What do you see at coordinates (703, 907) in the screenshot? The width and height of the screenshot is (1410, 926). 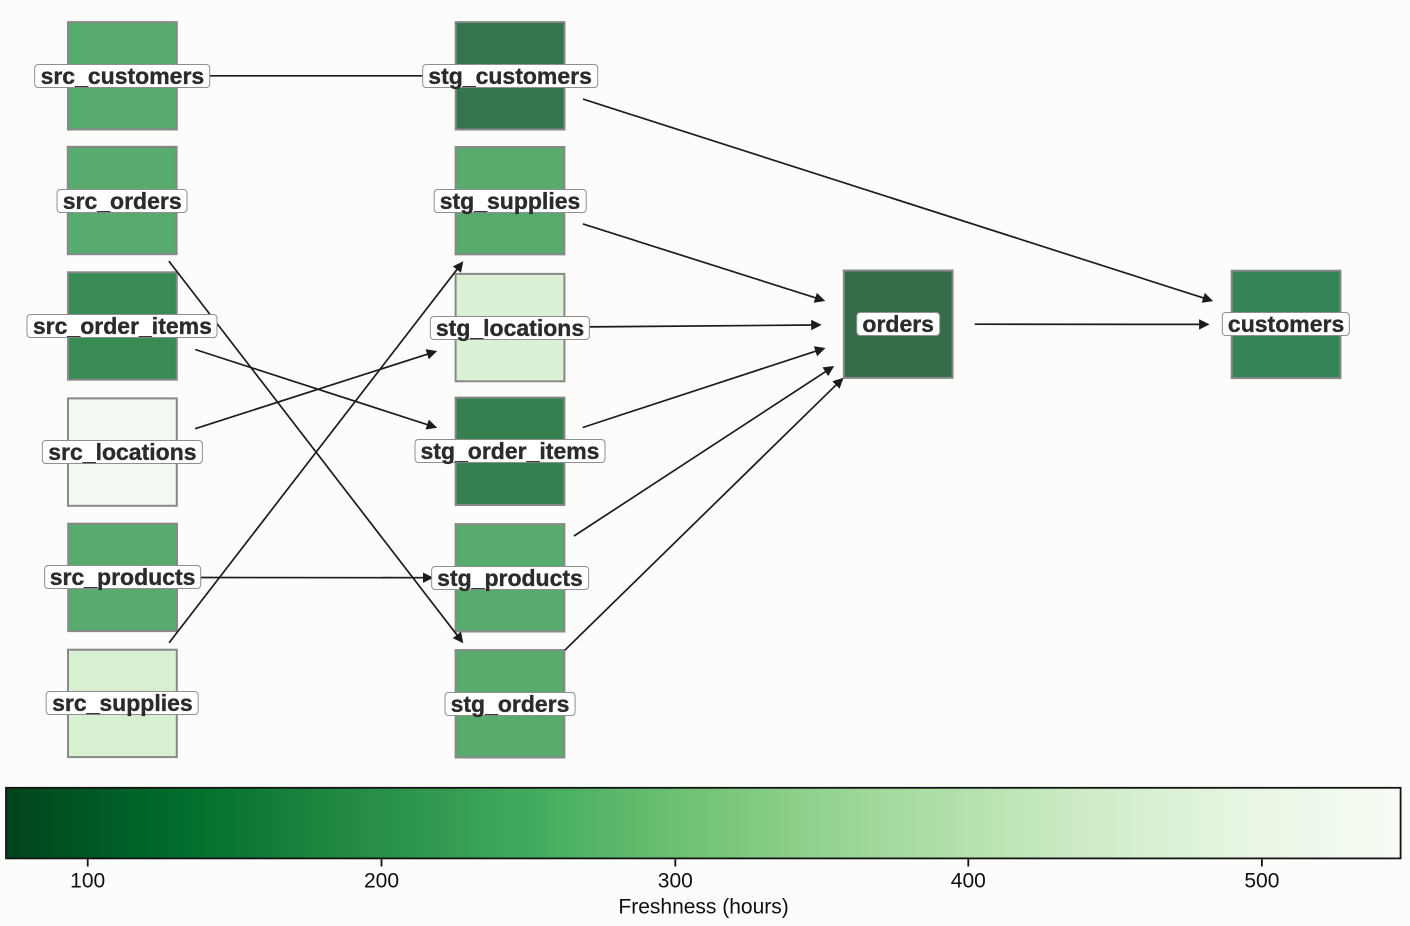 I see `svg-text: Freshness (hours)` at bounding box center [703, 907].